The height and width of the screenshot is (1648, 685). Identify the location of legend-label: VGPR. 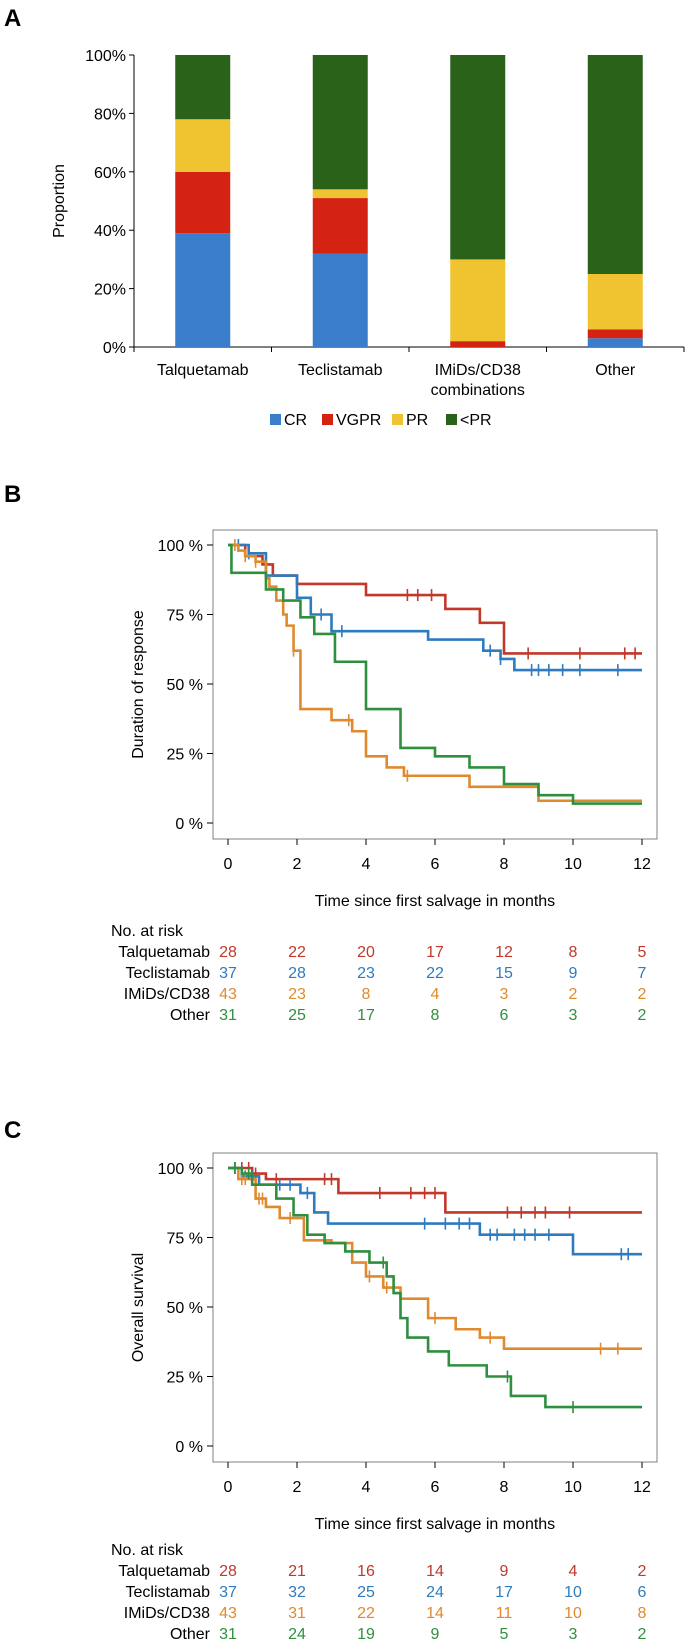
(358, 420).